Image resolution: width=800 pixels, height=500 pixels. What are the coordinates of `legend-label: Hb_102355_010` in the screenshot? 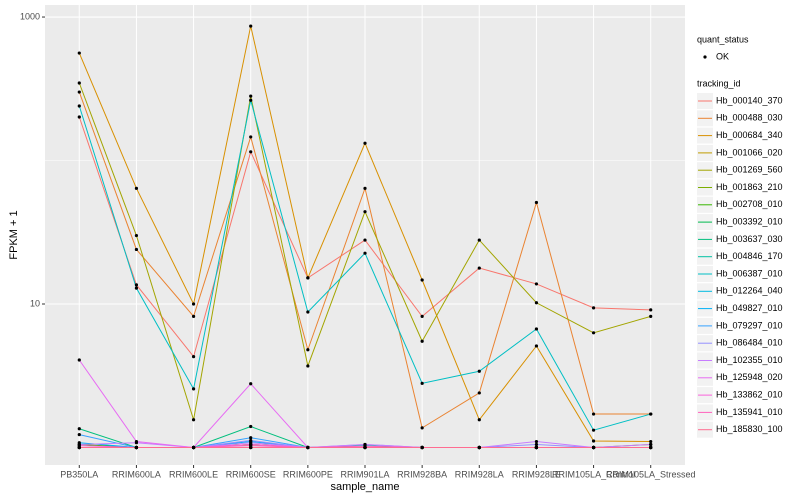 It's located at (749, 360).